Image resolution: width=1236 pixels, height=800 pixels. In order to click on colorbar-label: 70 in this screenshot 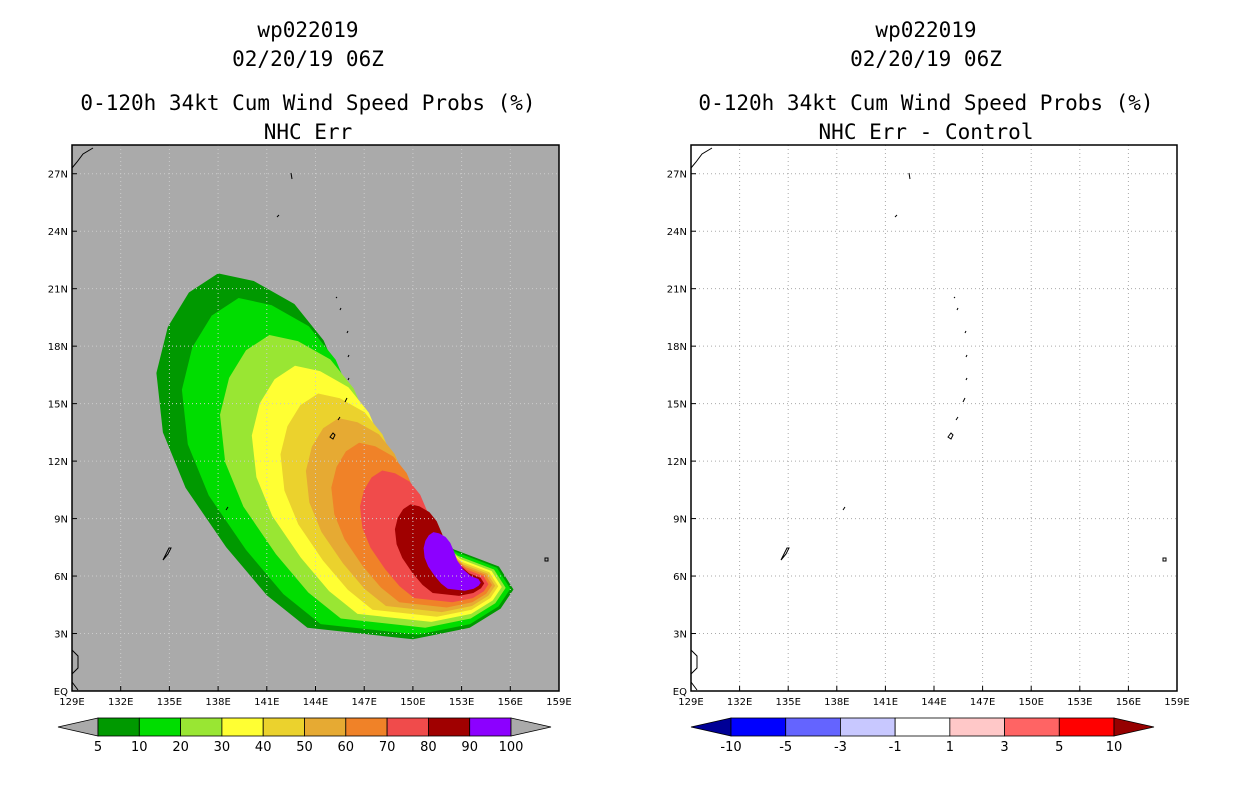, I will do `click(387, 747)`.